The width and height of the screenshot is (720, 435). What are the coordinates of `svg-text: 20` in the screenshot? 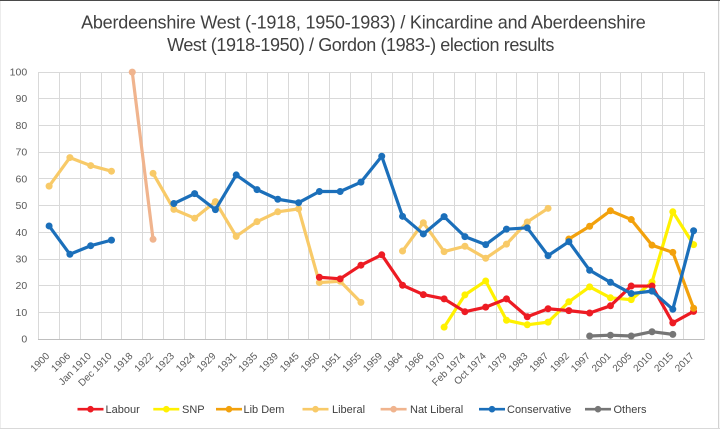 It's located at (22, 286).